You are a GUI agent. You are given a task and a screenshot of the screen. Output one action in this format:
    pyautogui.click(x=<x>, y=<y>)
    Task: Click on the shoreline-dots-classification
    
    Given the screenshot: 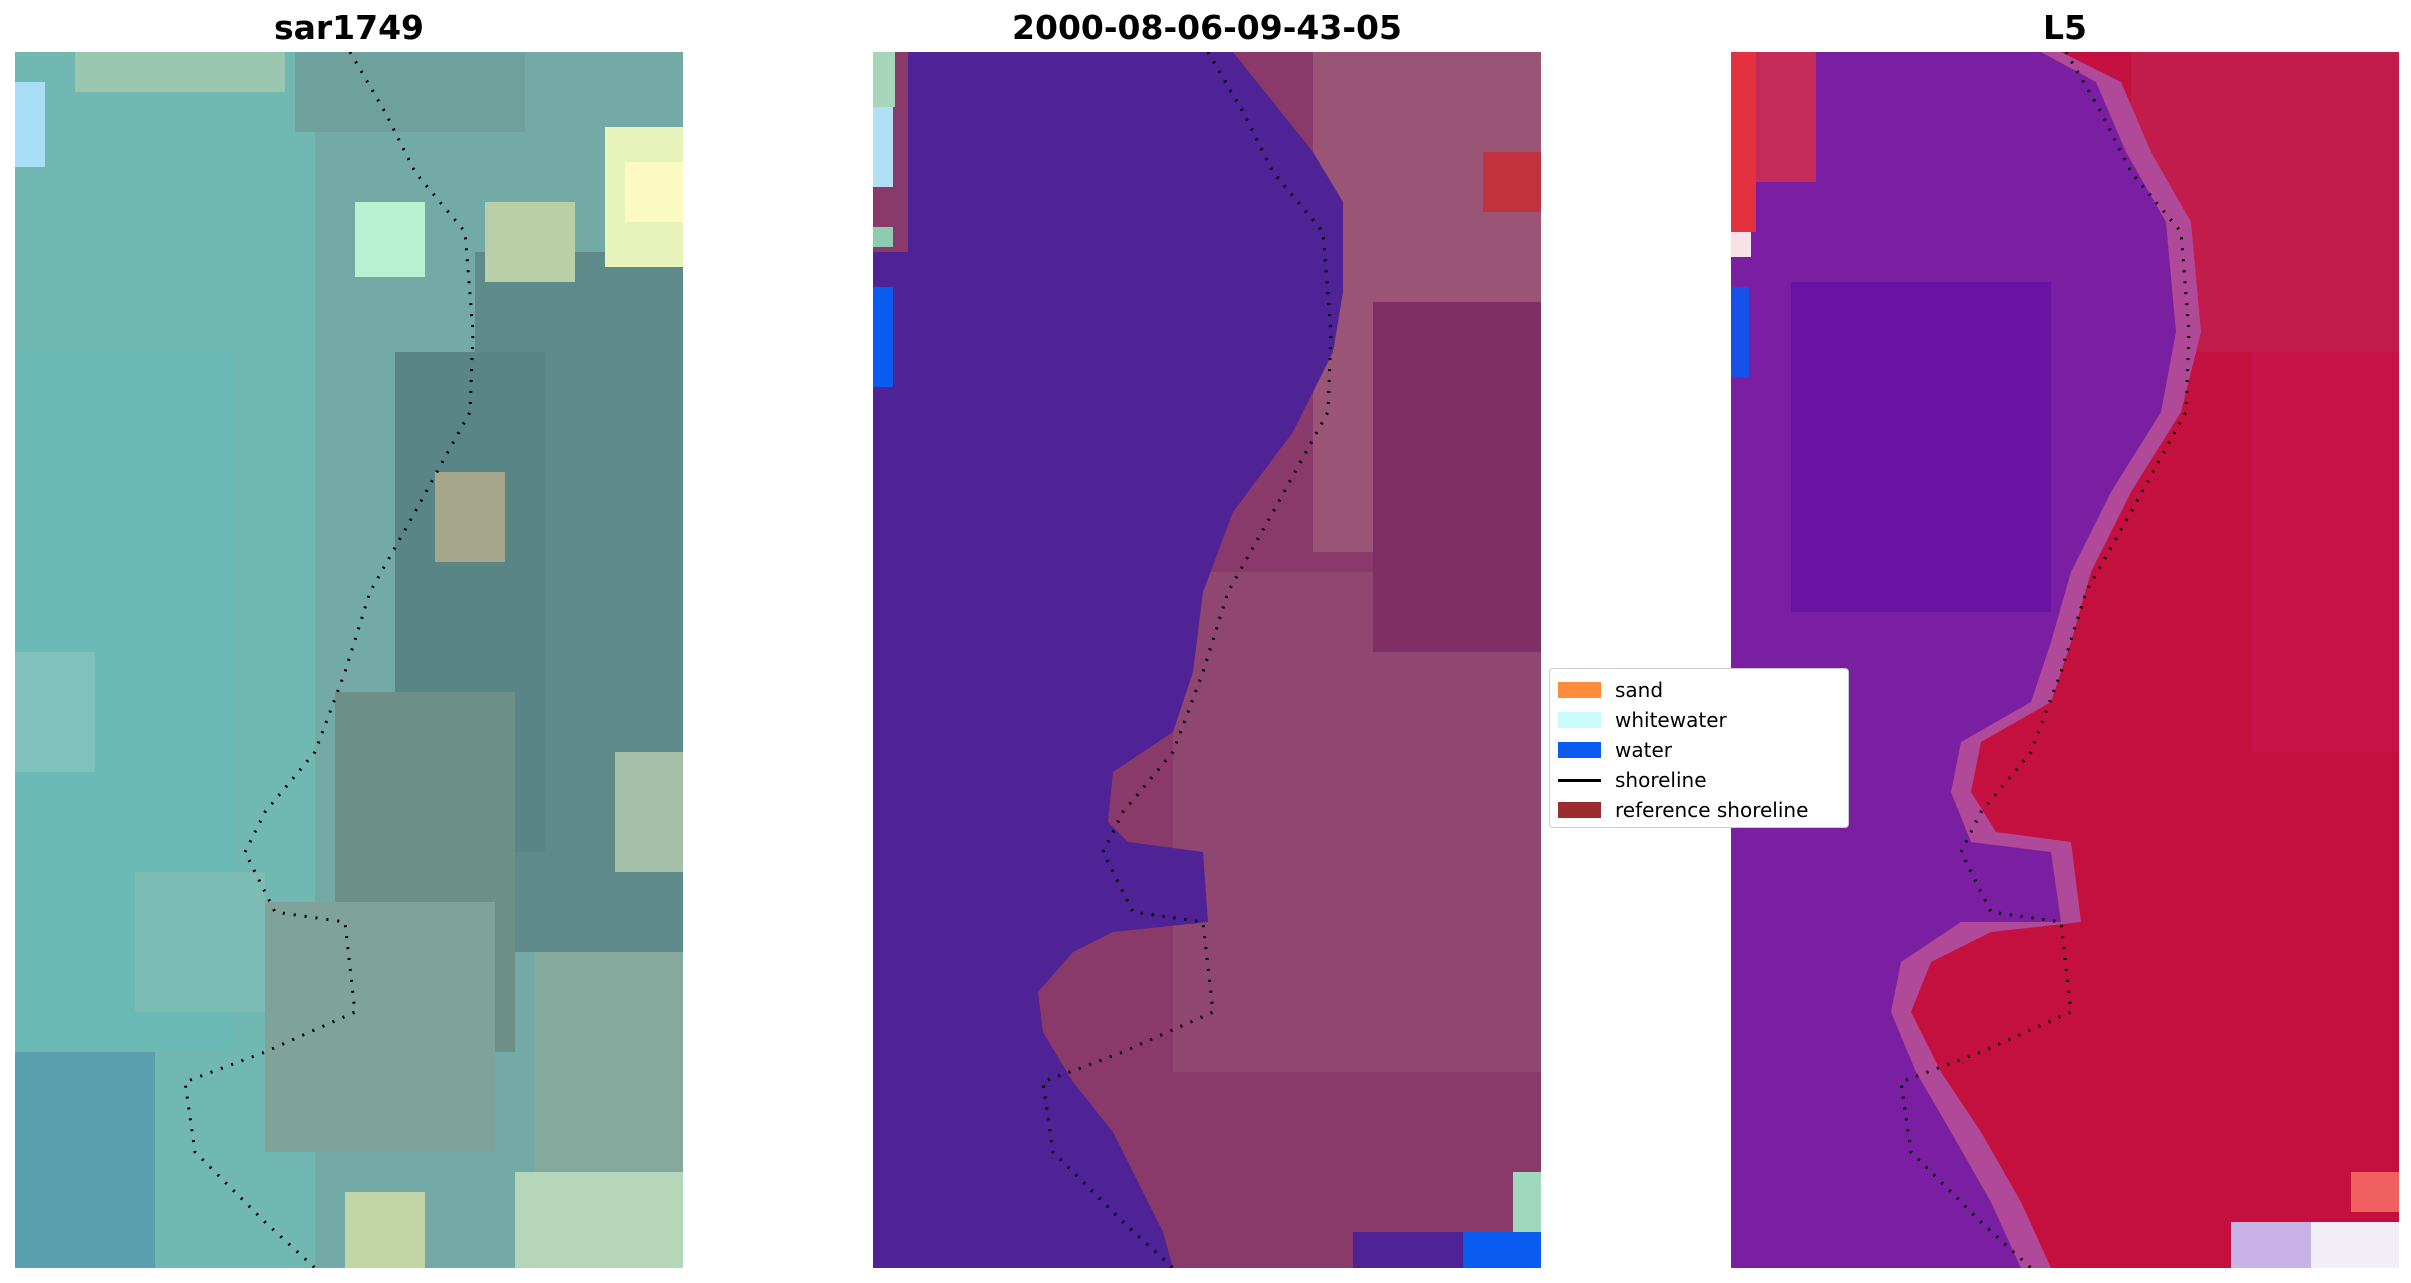 What is the action you would take?
    pyautogui.click(x=1187, y=660)
    